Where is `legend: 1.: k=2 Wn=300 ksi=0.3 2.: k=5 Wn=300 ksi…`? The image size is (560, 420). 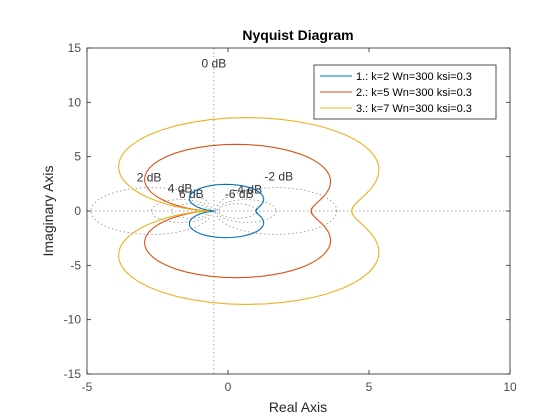
legend: 1.: k=2 Wn=300 ksi=0.3 2.: k=5 Wn=300 ksi… is located at coordinates (405, 92).